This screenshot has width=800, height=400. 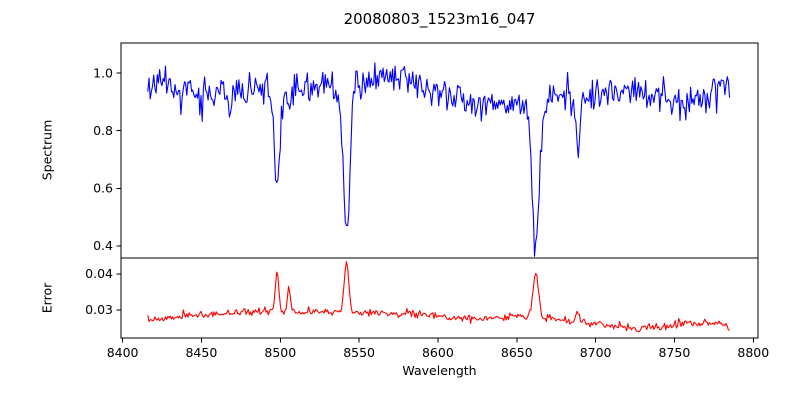 I want to click on x-tick-label: 8550, so click(x=359, y=352).